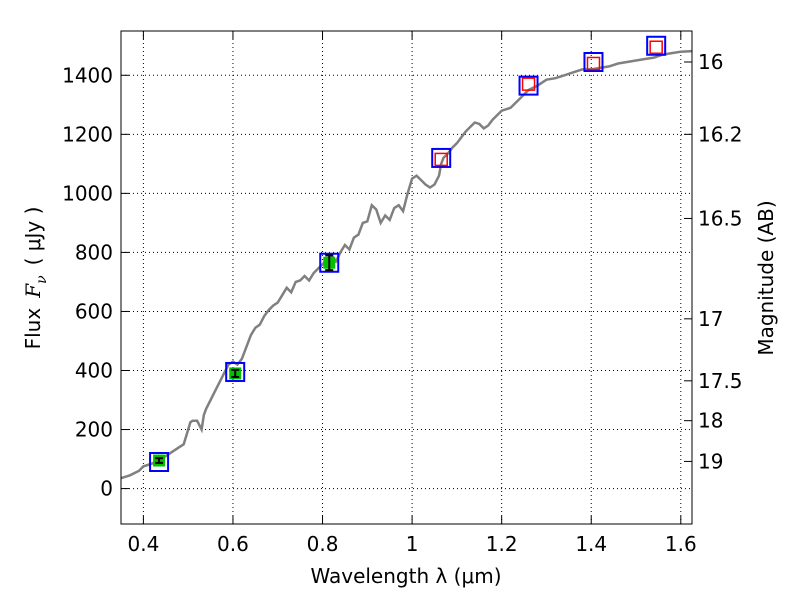 This screenshot has width=800, height=605. What do you see at coordinates (143, 544) in the screenshot?
I see `x-tick-label-0: 0.4` at bounding box center [143, 544].